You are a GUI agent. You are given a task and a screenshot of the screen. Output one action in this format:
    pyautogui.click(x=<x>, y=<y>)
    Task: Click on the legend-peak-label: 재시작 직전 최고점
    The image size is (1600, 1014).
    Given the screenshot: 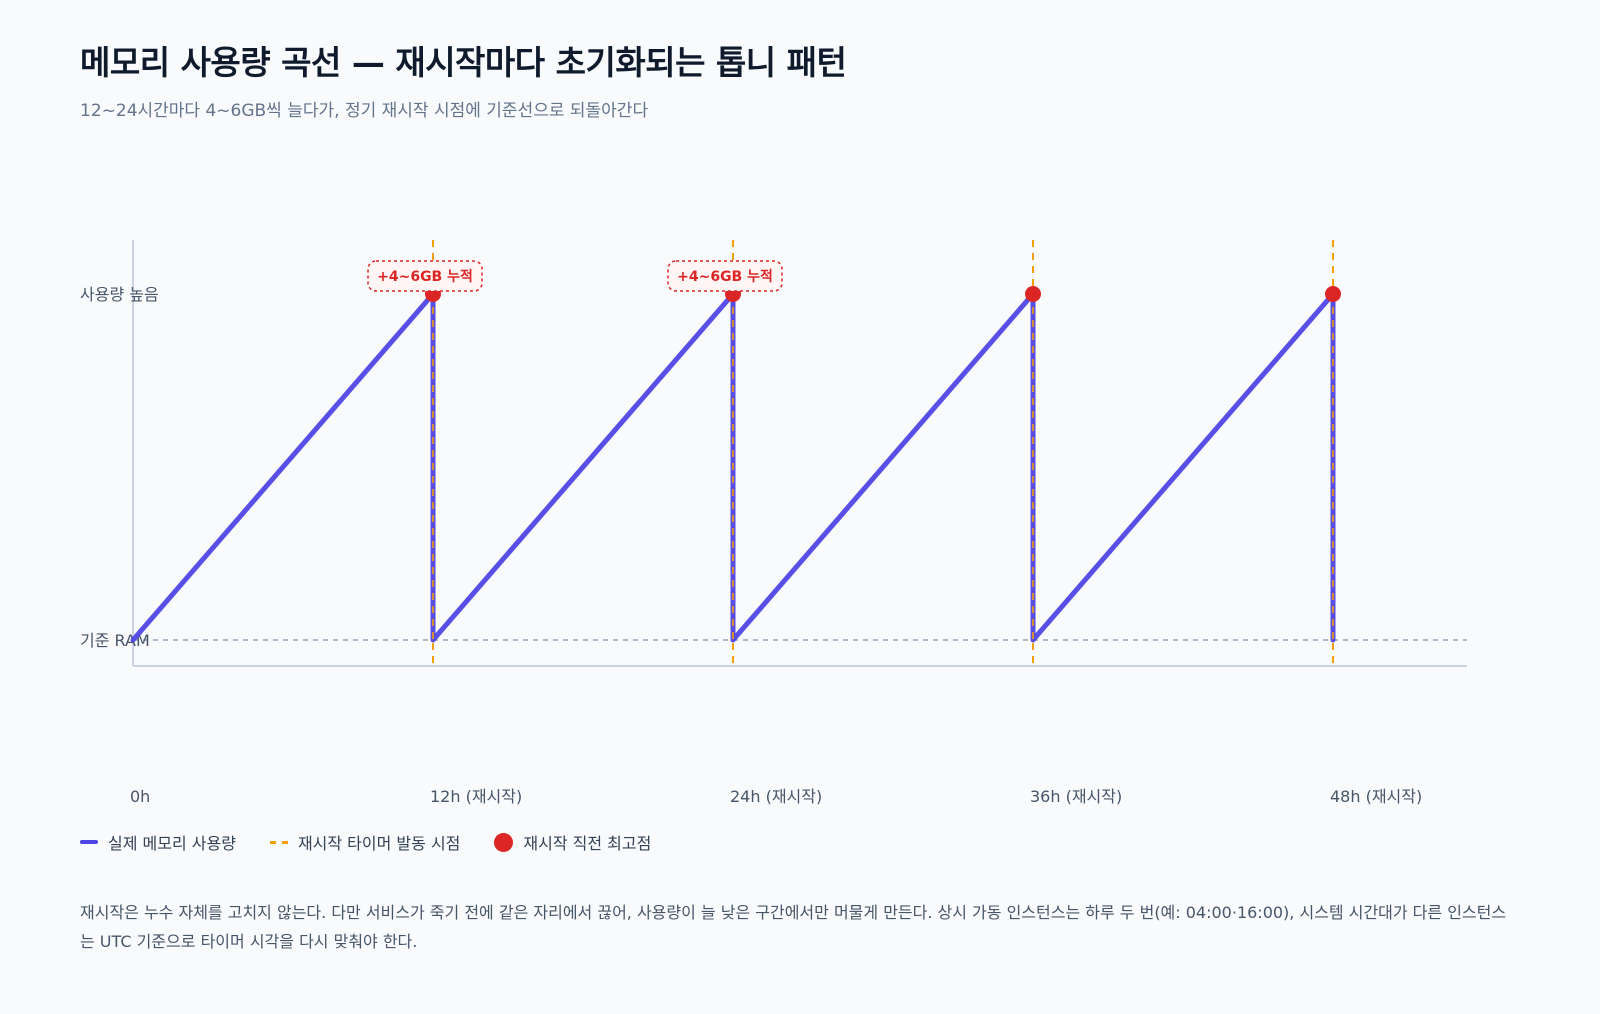 What is the action you would take?
    pyautogui.click(x=587, y=843)
    